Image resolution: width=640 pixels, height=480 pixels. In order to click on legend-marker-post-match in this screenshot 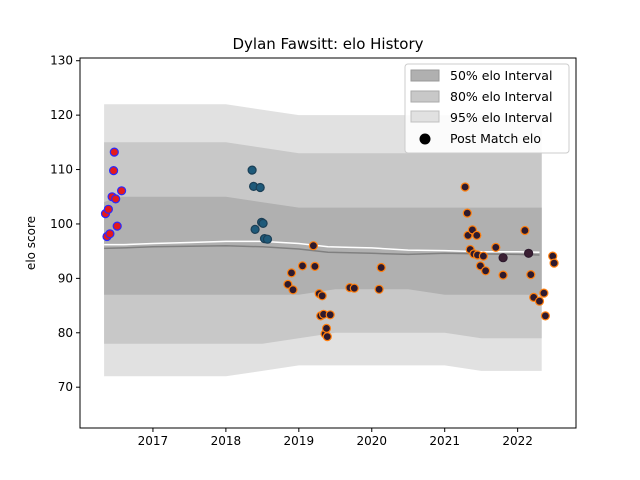, I will do `click(425, 139)`.